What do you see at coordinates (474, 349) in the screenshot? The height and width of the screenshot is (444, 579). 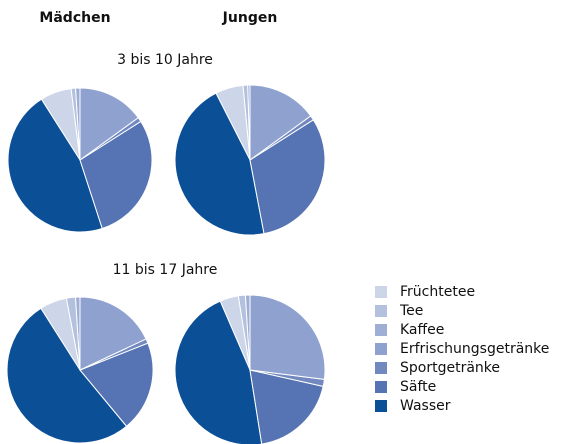 I see `legend-label: Erfrischungsgetränke` at bounding box center [474, 349].